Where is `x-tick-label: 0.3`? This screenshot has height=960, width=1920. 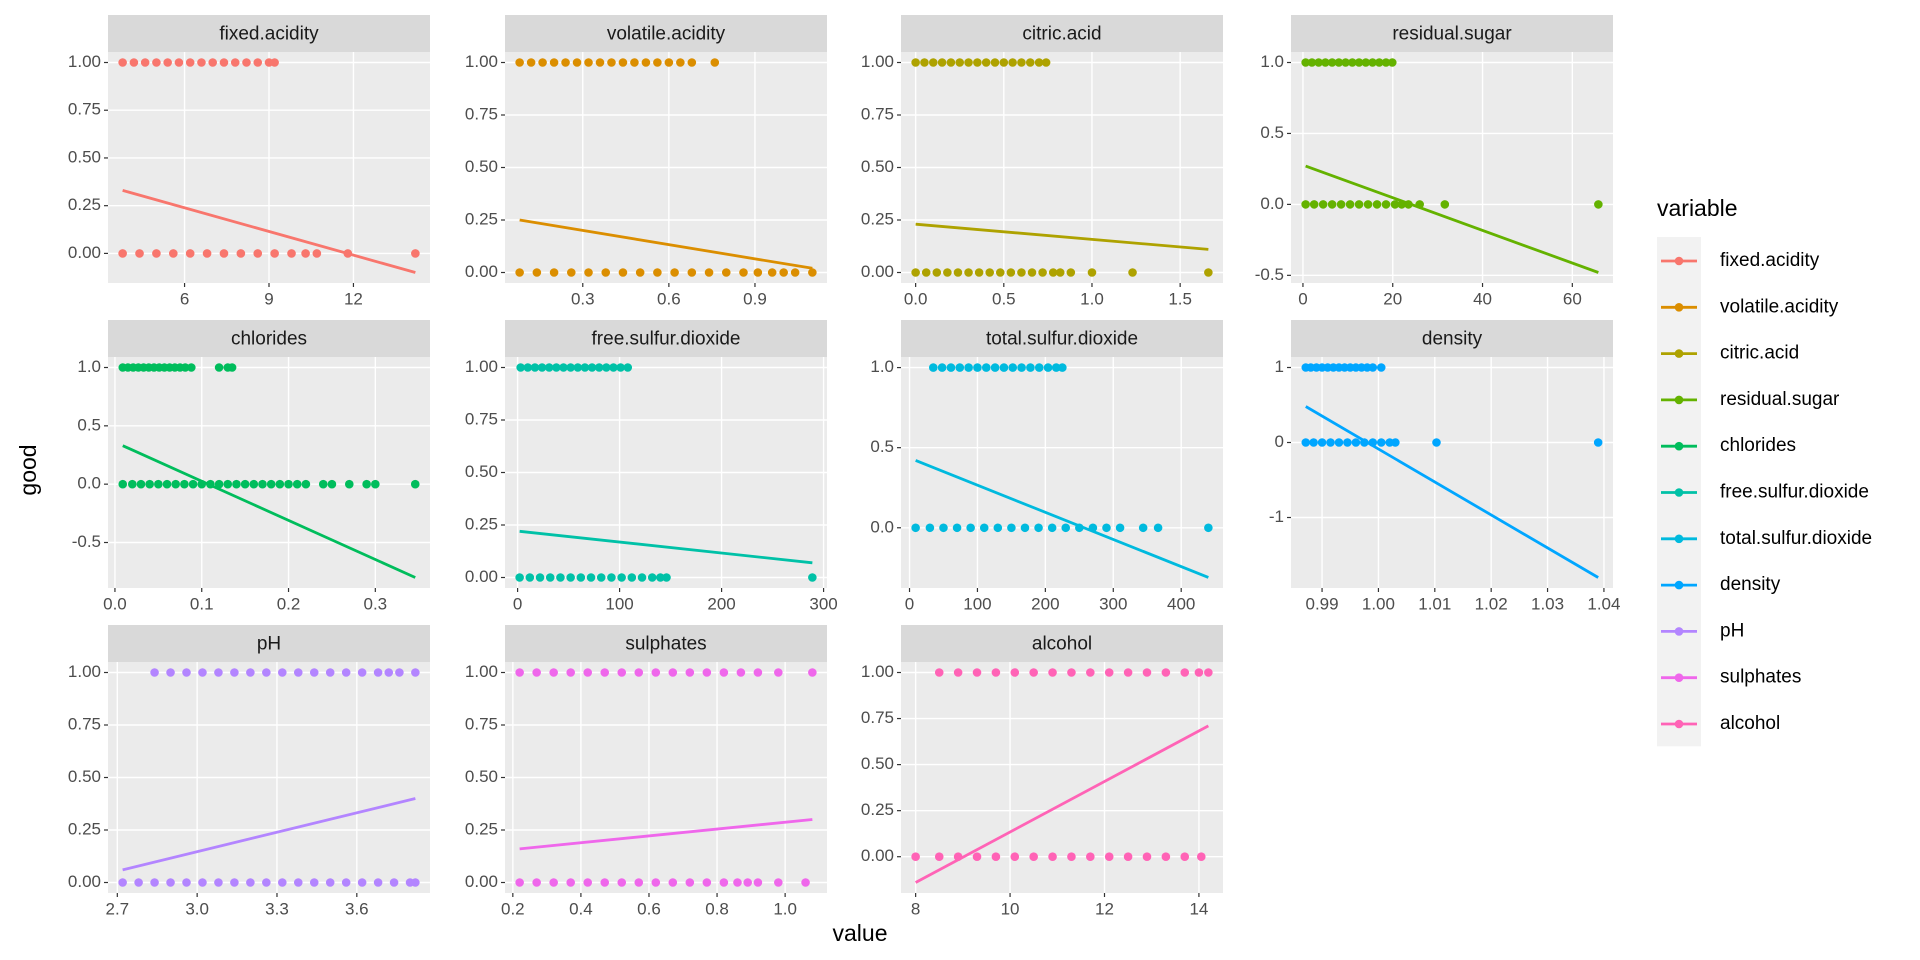
x-tick-label: 0.3 is located at coordinates (376, 603).